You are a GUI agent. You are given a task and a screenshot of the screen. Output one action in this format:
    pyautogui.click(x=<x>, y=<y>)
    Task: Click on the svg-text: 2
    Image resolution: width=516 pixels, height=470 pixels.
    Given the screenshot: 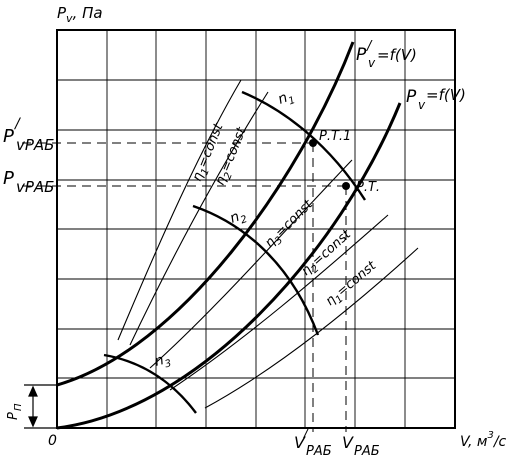 What is the action you would take?
    pyautogui.click(x=244, y=220)
    